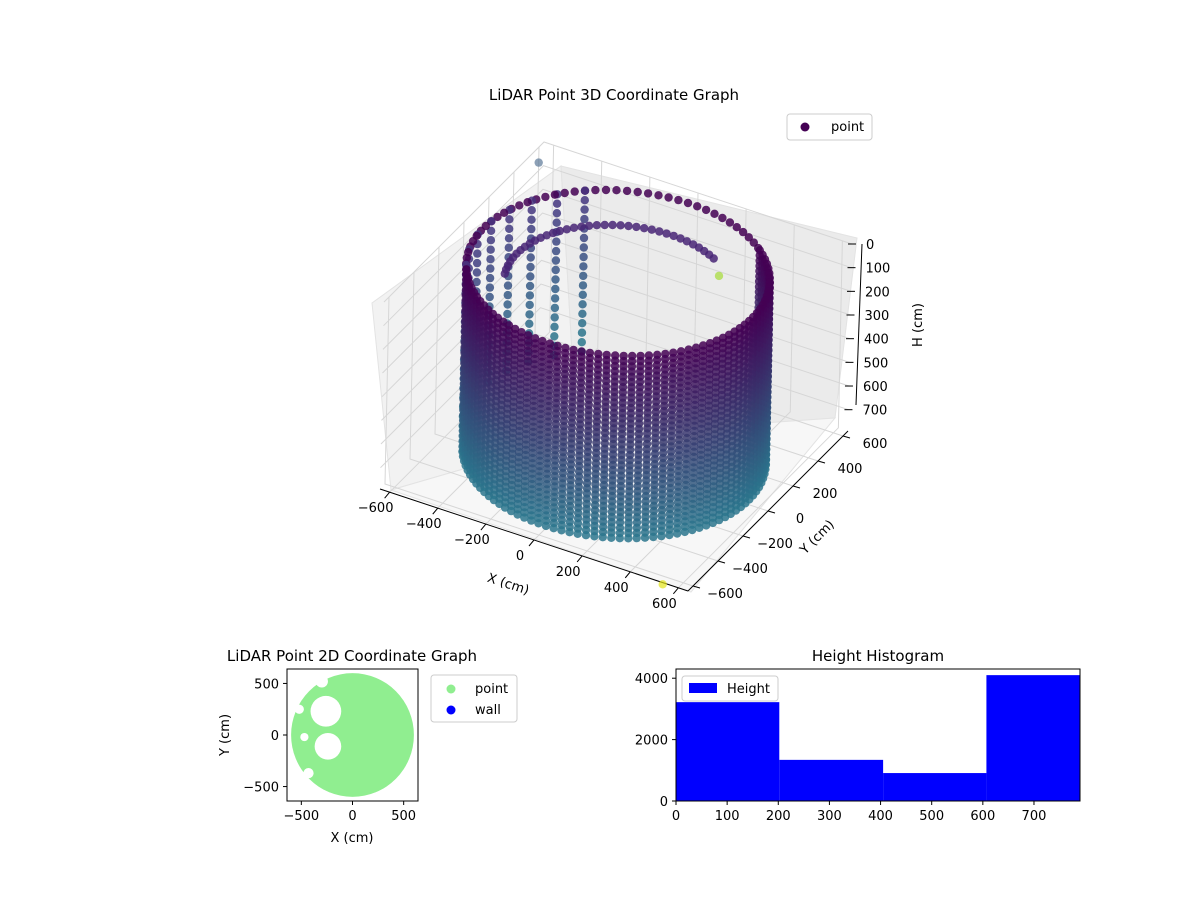  I want to click on z-tick-label-3d: 700, so click(874, 411).